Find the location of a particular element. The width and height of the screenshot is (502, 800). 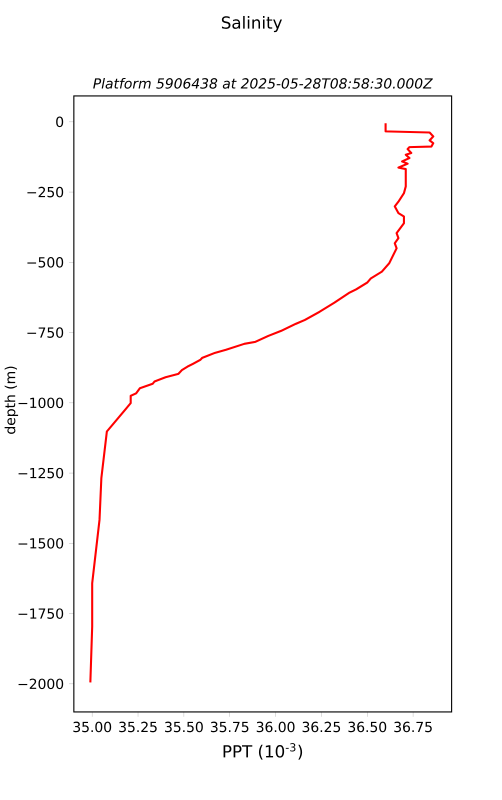

y-tick-label: −2000 is located at coordinates (41, 684).